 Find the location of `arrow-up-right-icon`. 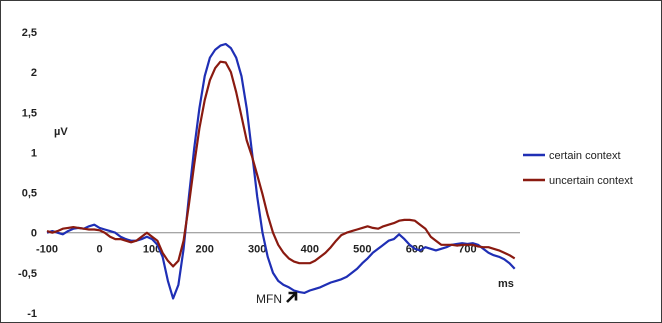

arrow-up-right-icon is located at coordinates (292, 297).